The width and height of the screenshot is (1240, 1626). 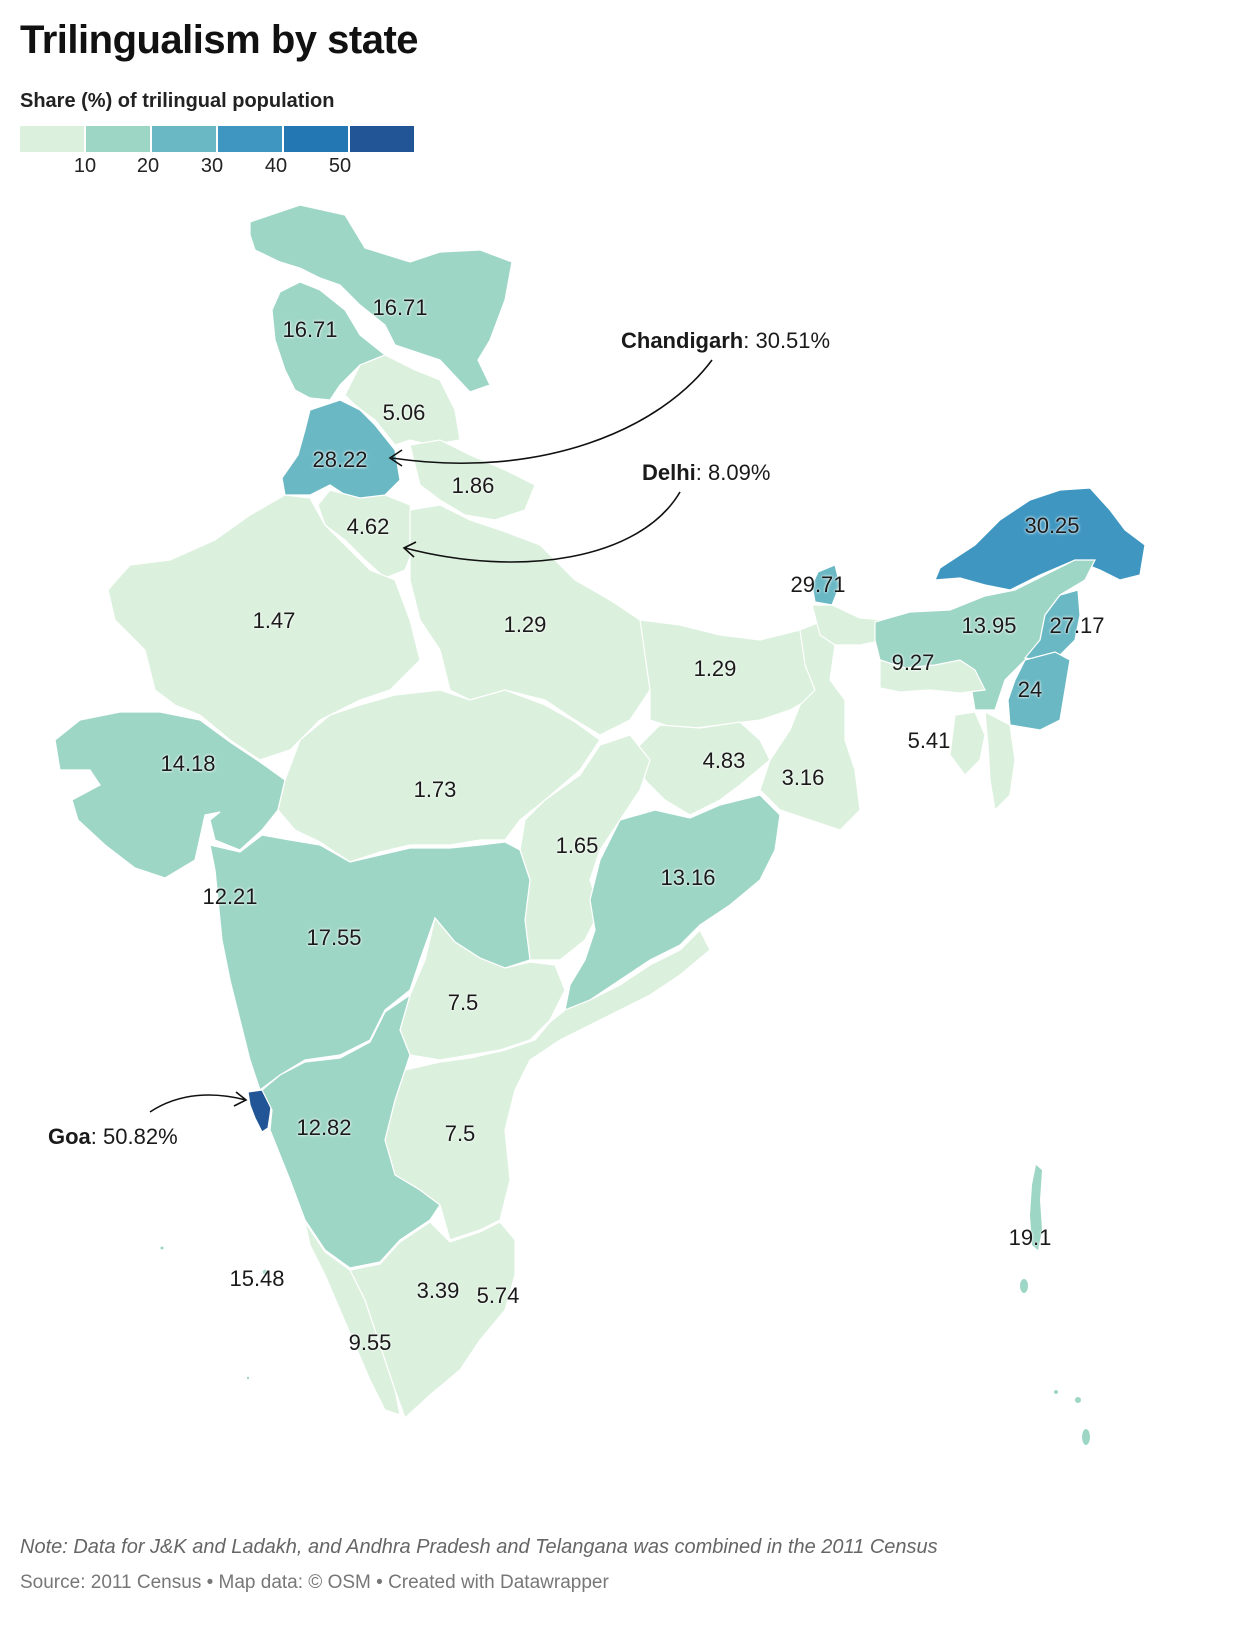 I want to click on value-label-gujarat: 14.18, so click(x=188, y=763).